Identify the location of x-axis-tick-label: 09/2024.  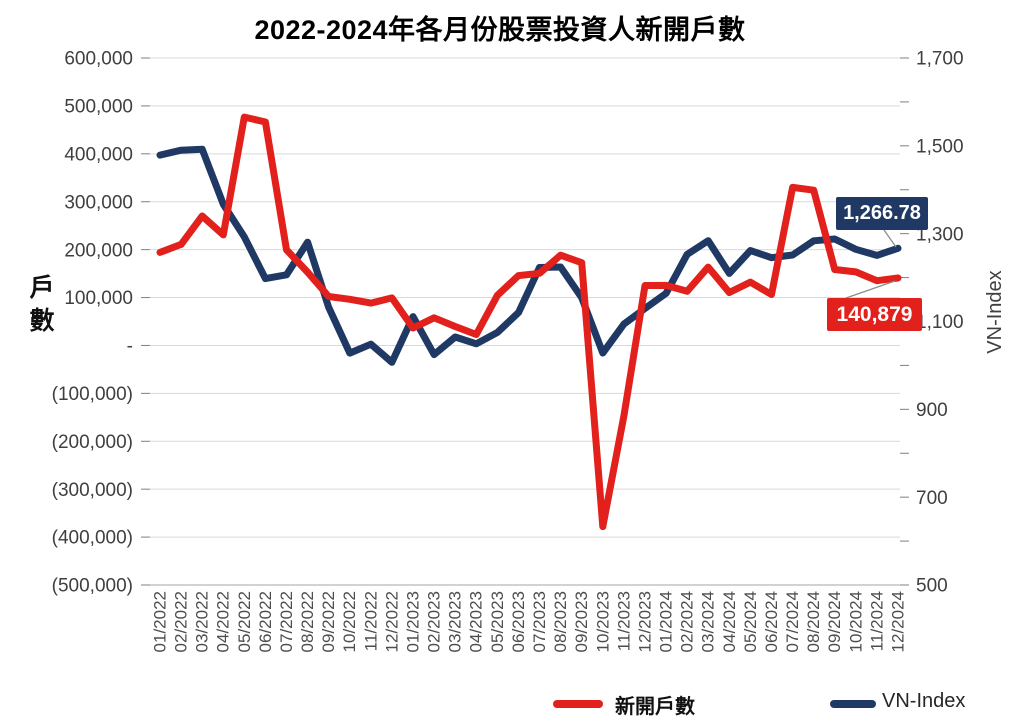
(834, 621).